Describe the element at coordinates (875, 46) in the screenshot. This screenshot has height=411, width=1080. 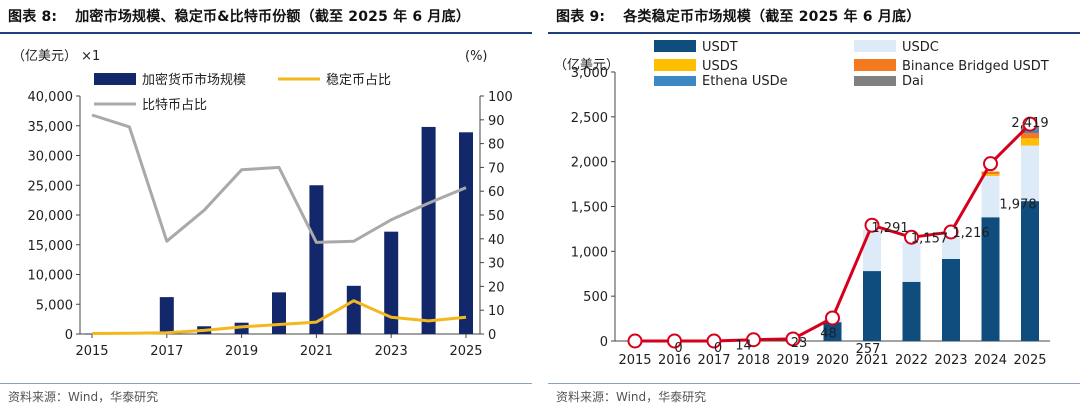
I see `legend-swatch-usdc` at that location.